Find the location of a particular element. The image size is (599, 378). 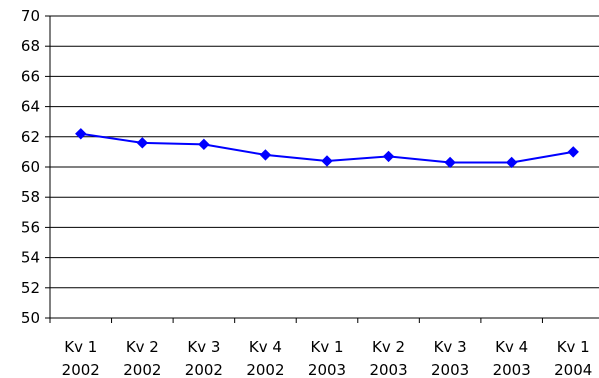

y-tick-label: 52 is located at coordinates (30, 288).